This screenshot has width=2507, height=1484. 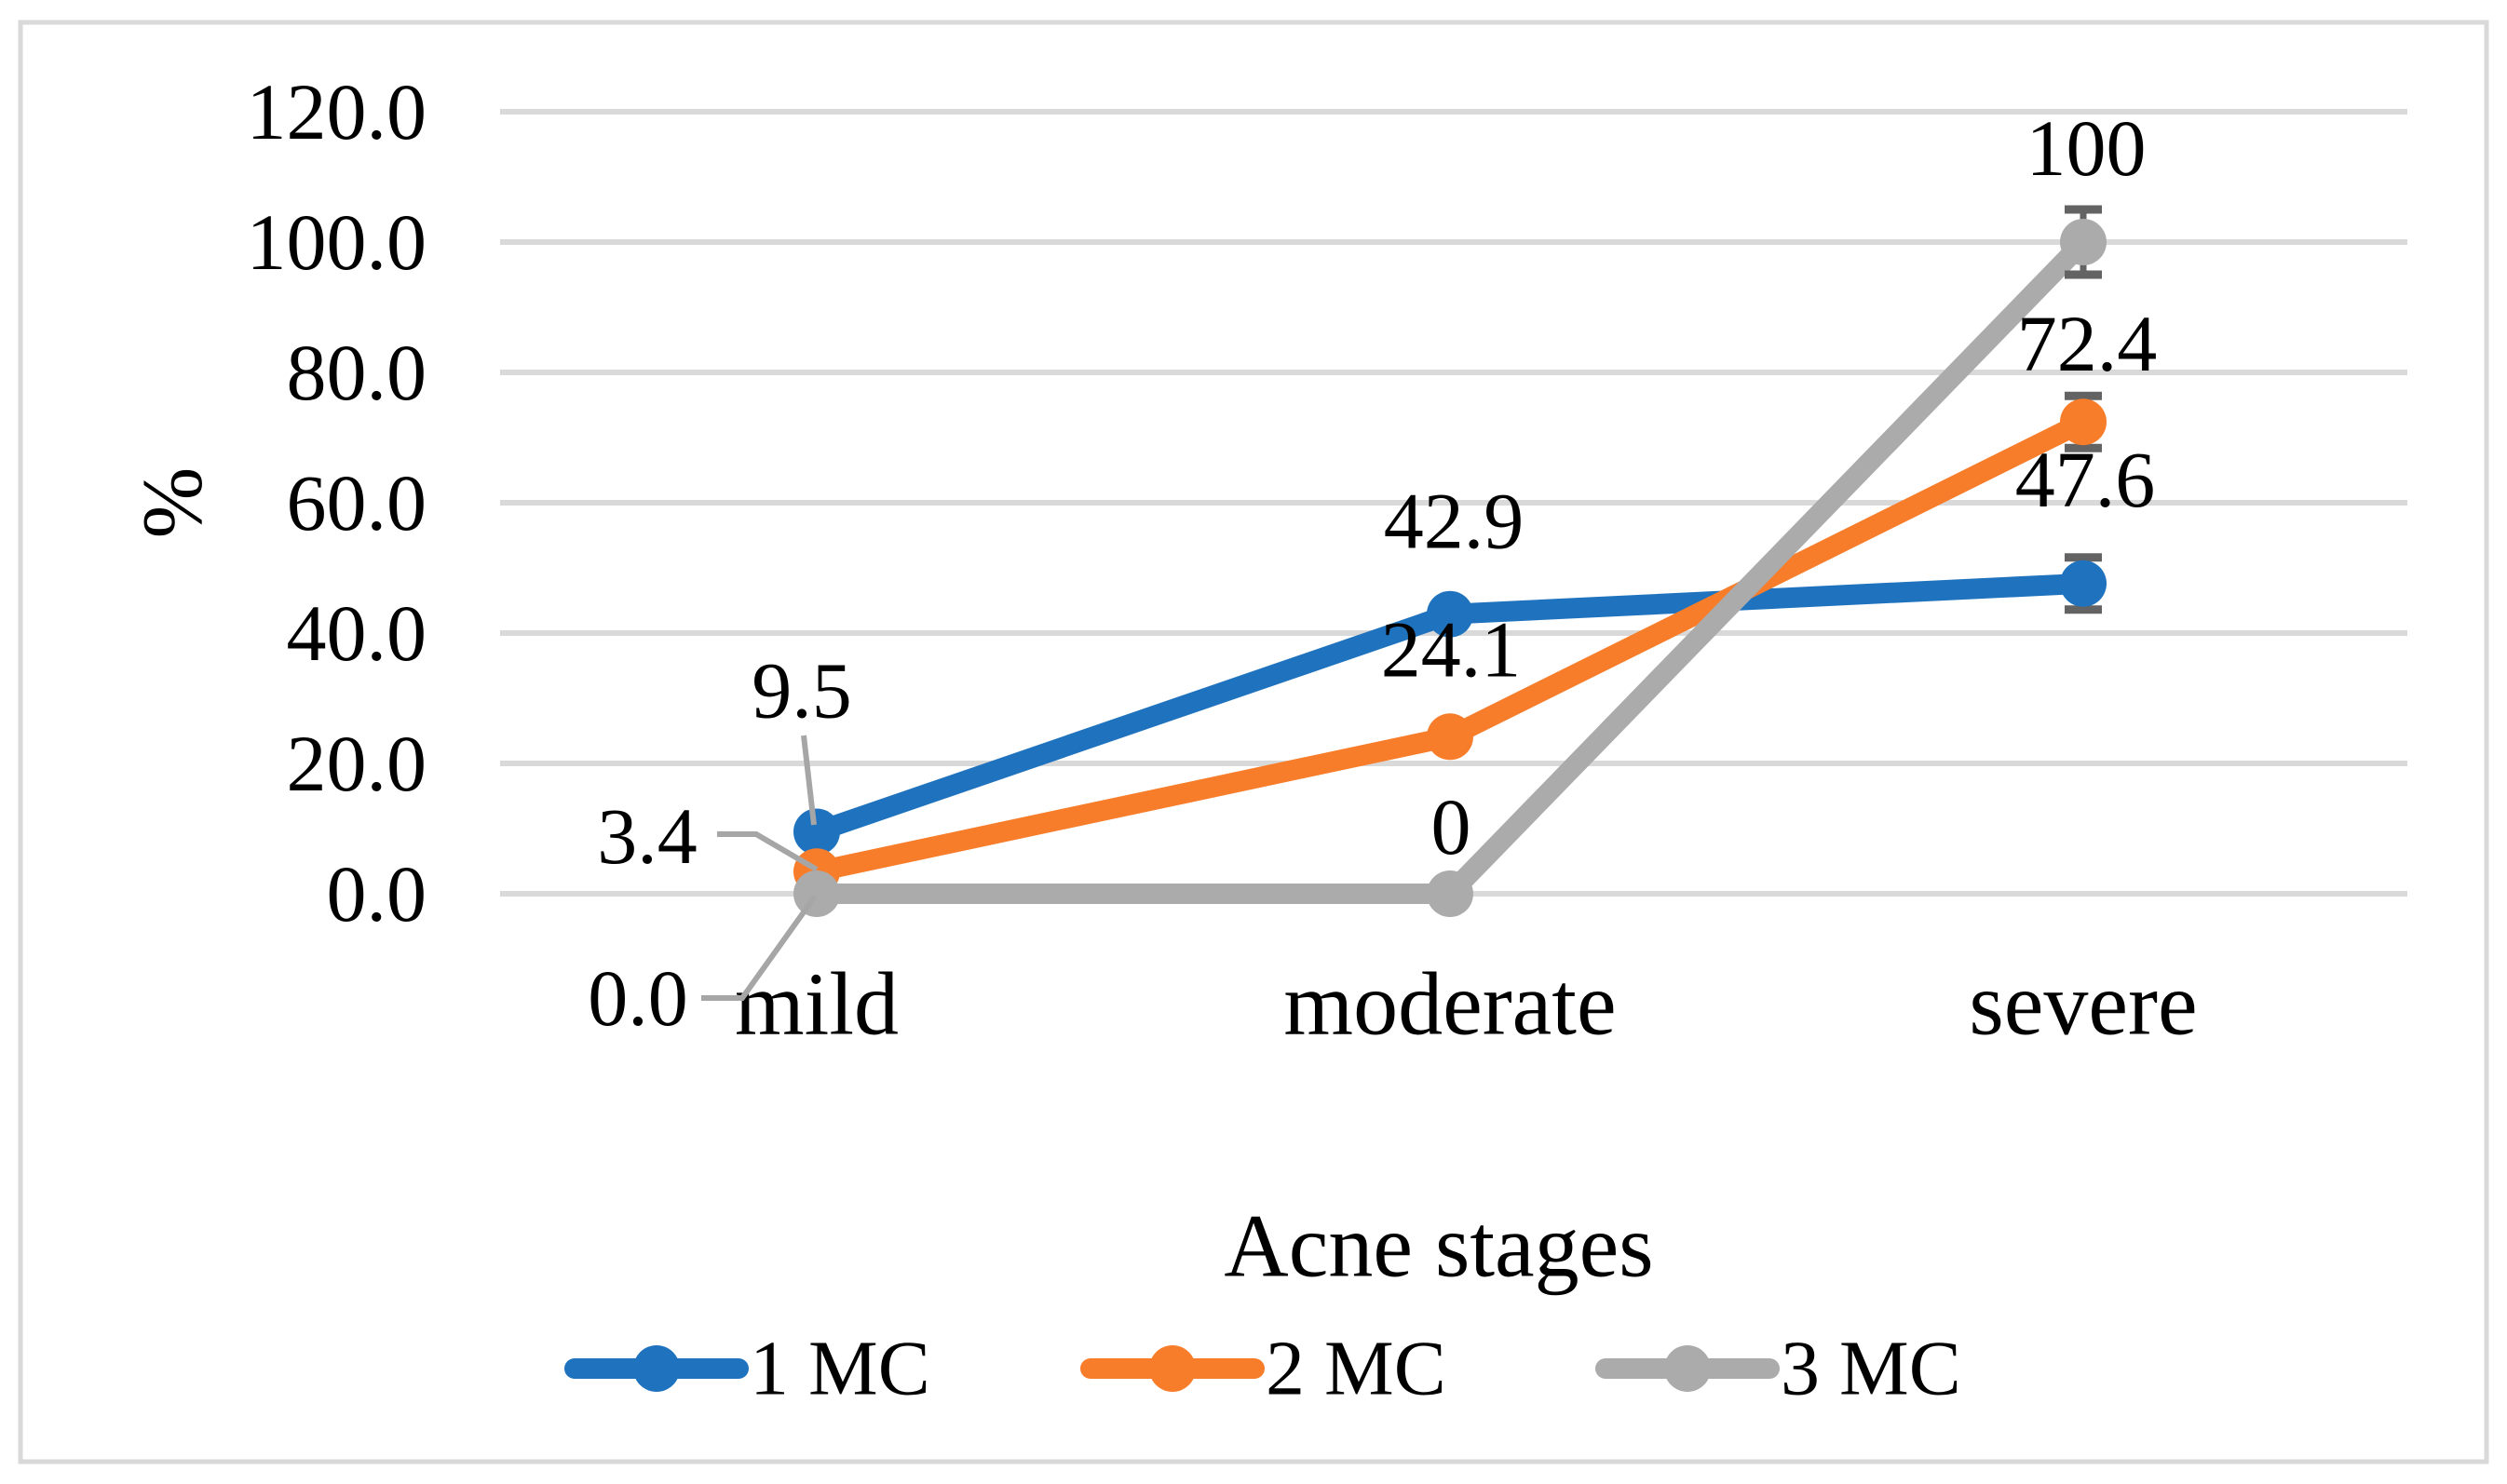 What do you see at coordinates (337, 242) in the screenshot?
I see `y-tick-label: 100.0` at bounding box center [337, 242].